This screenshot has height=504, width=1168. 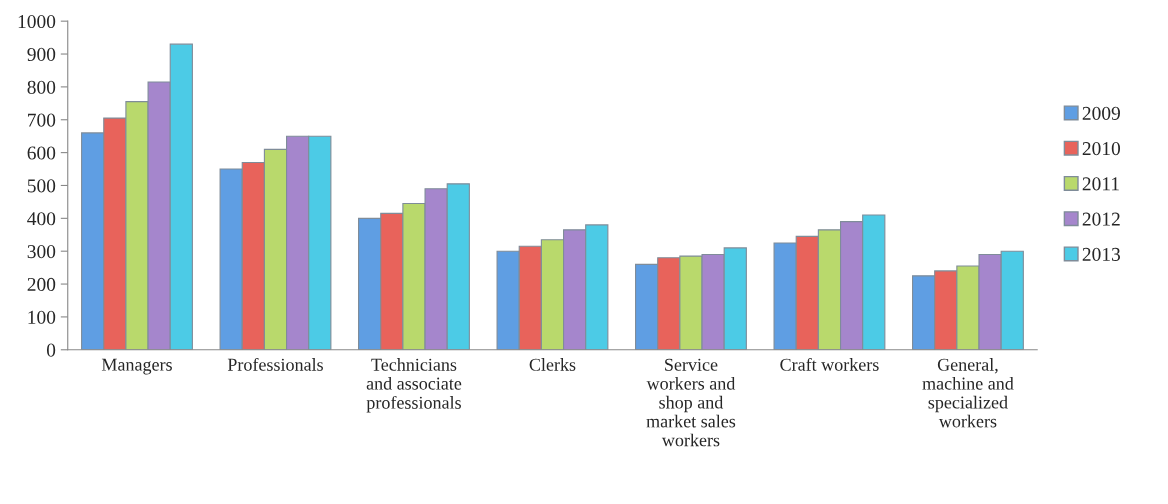 What do you see at coordinates (1101, 149) in the screenshot?
I see `legend-label: 2010` at bounding box center [1101, 149].